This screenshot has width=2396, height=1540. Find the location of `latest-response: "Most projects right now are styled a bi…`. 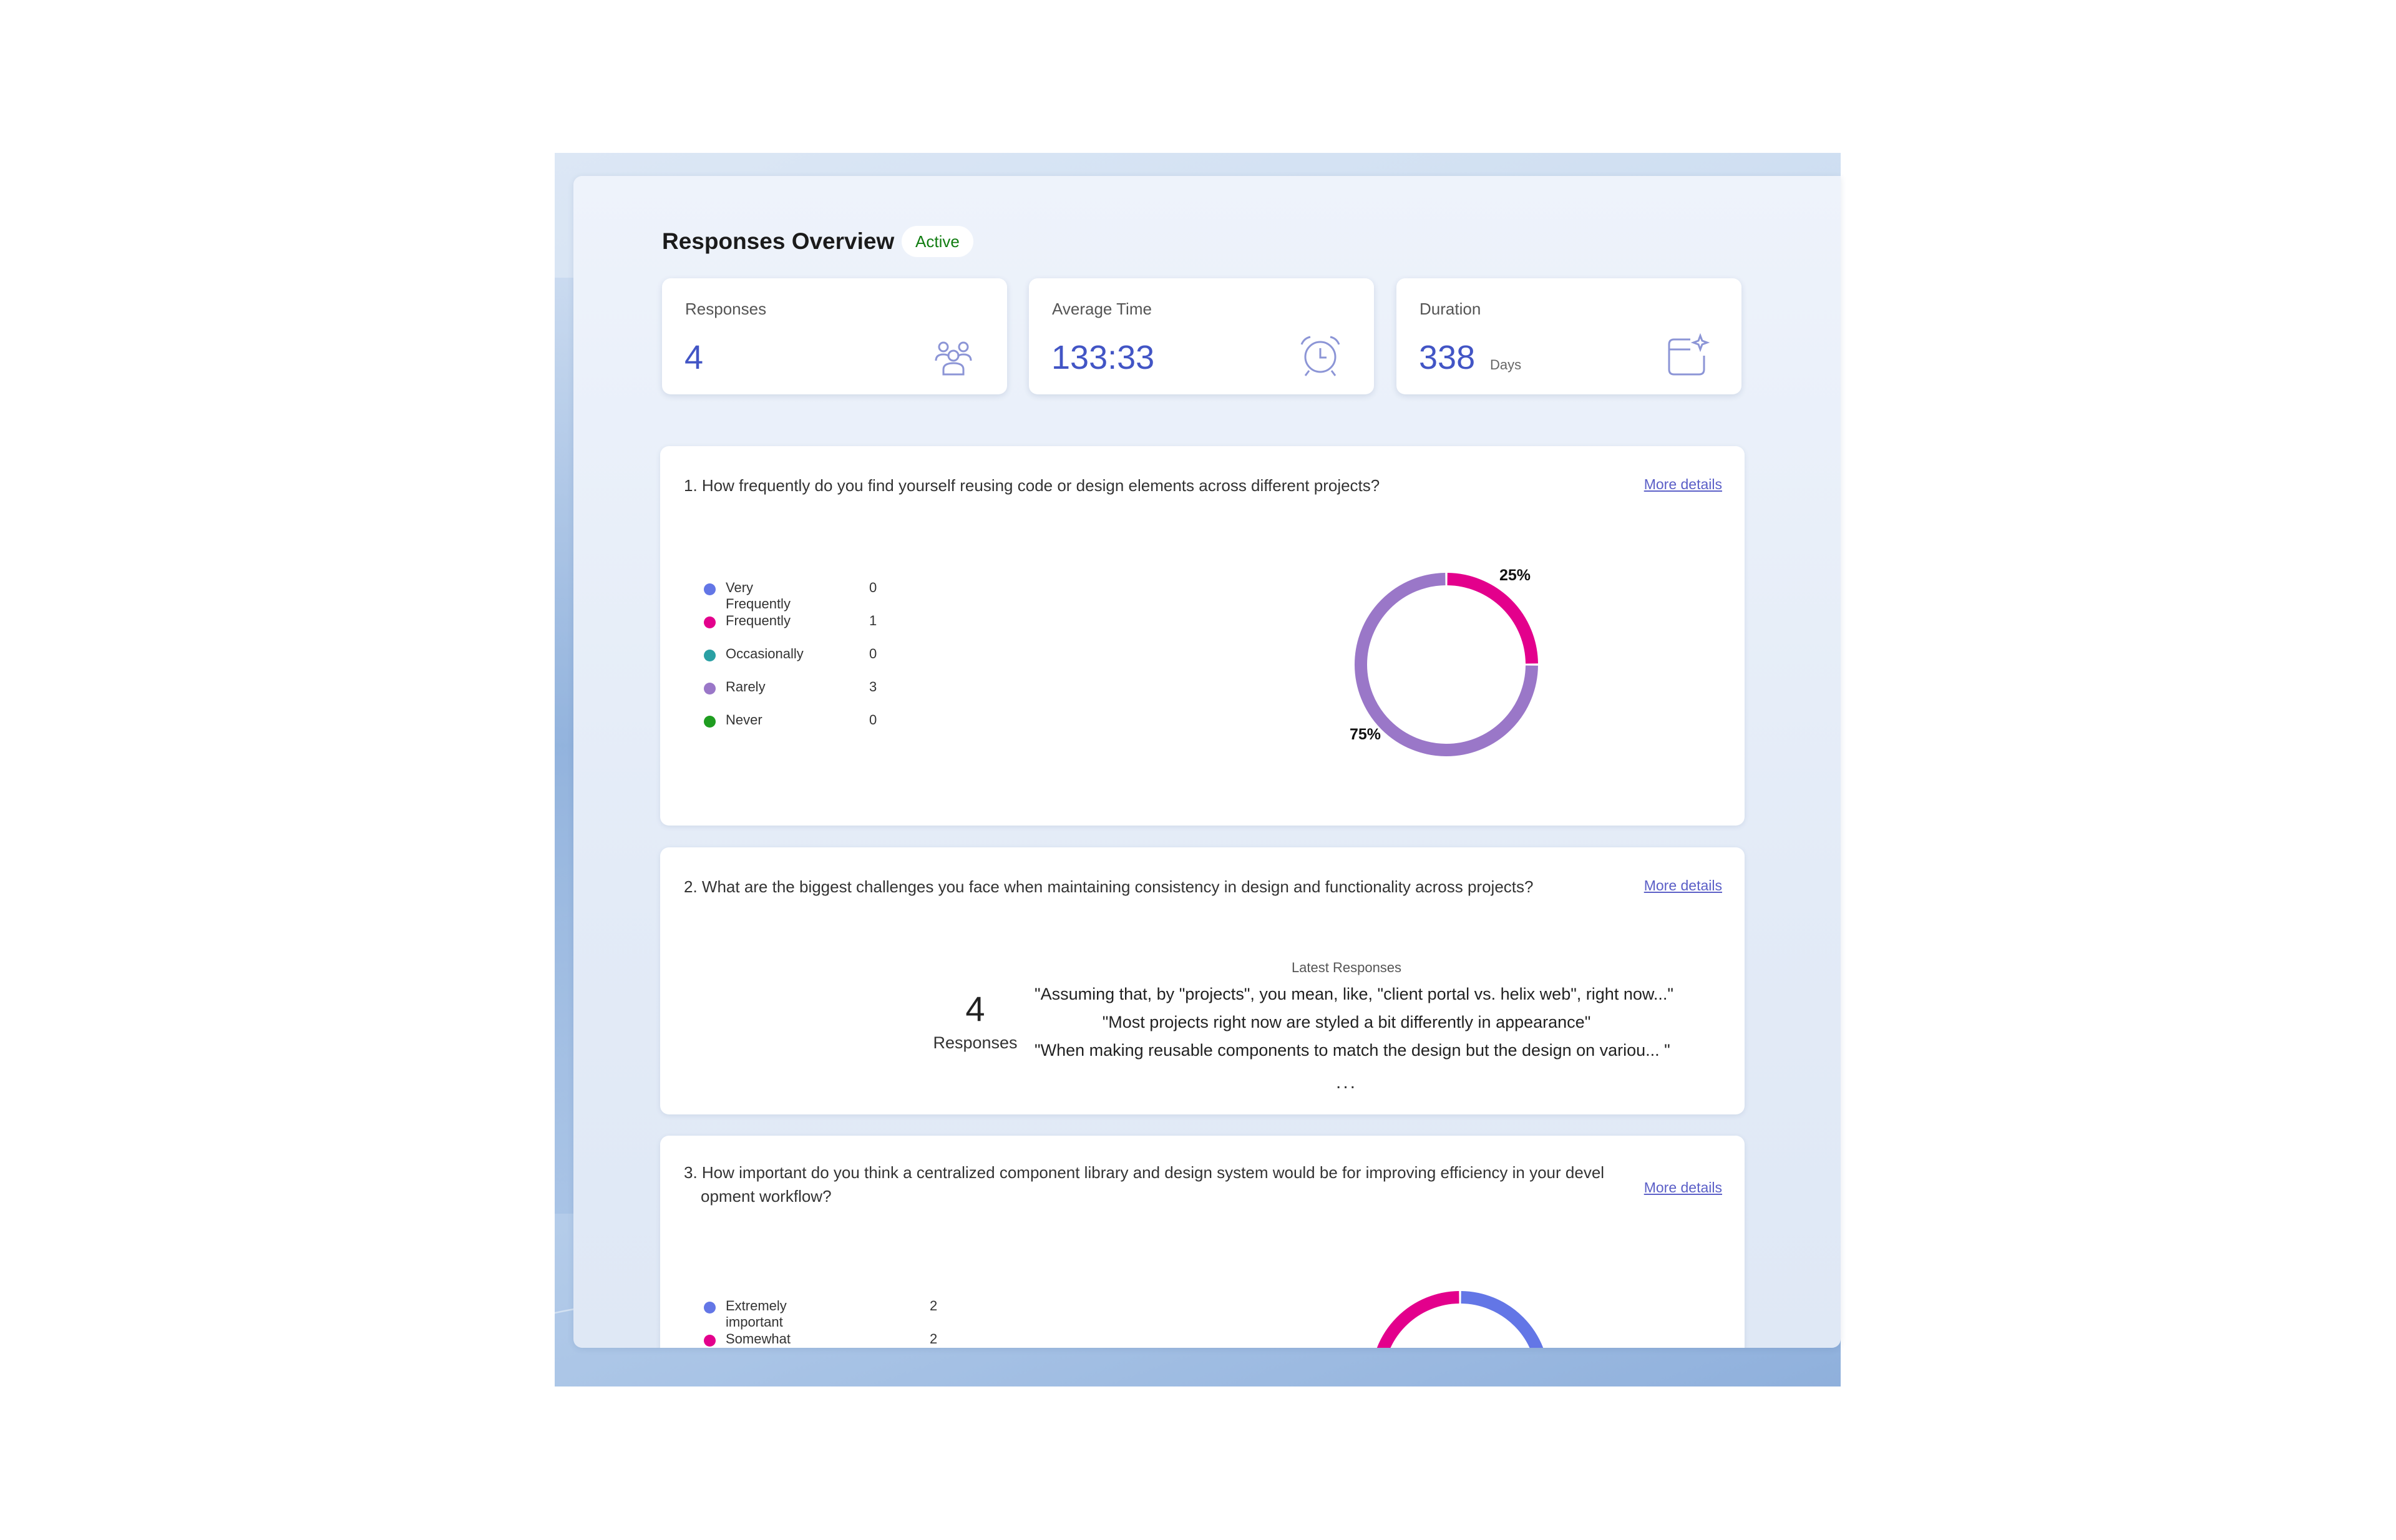

latest-response: "Most projects right now are styled a bi… is located at coordinates (1346, 1022).